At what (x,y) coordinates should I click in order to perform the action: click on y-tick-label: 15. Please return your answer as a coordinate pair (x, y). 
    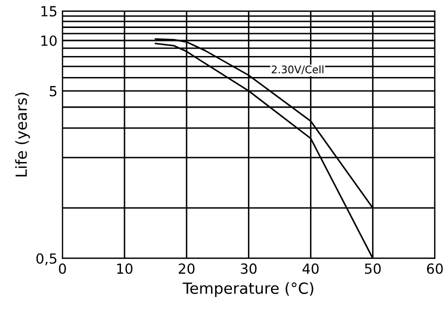
    Looking at the image, I should click on (48, 11).